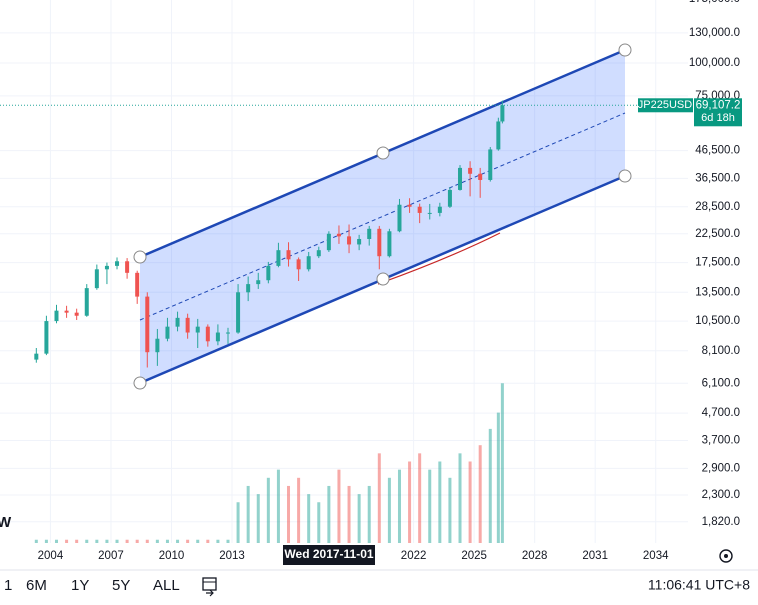  What do you see at coordinates (595, 556) in the screenshot?
I see `x-tick-label: 2031` at bounding box center [595, 556].